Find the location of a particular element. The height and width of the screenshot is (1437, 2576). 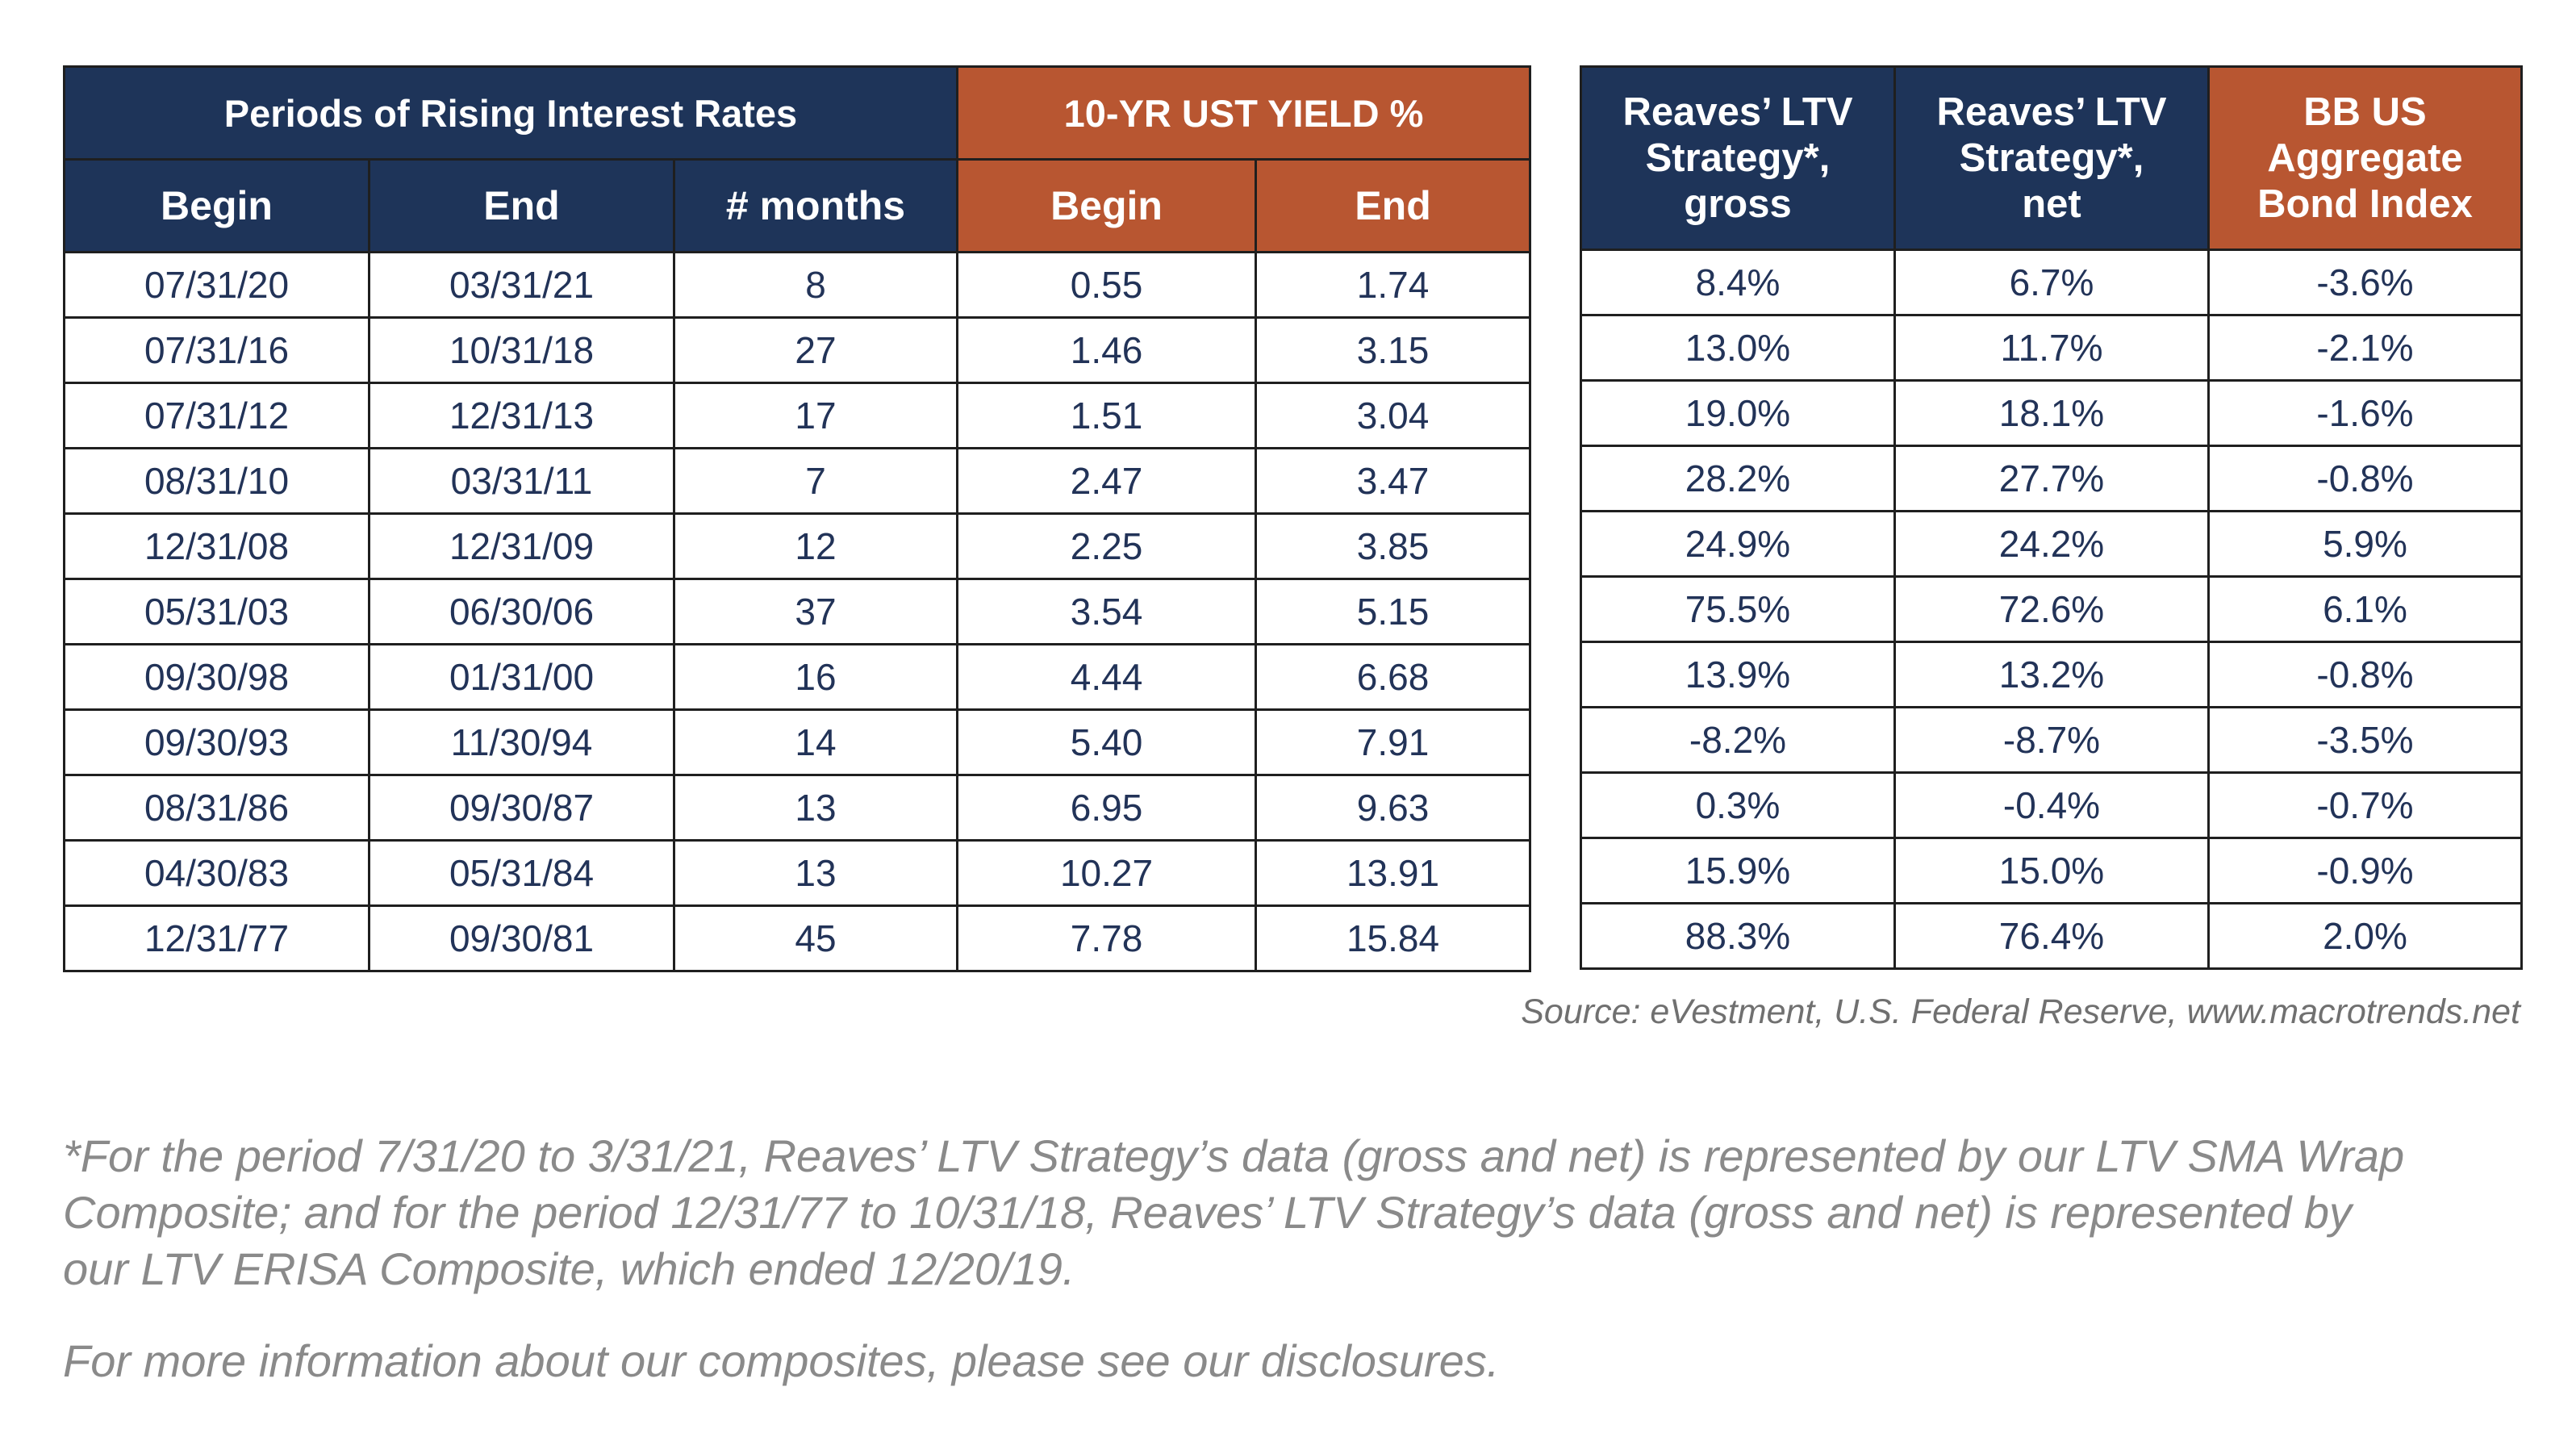

table-cell: 5.40 is located at coordinates (1107, 742).